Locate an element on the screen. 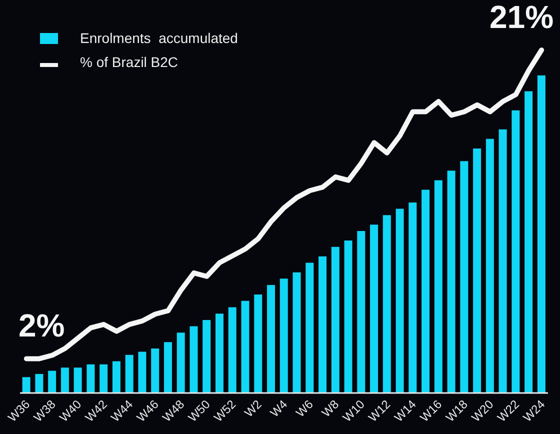 Image resolution: width=560 pixels, height=434 pixels. annotation: 21% is located at coordinates (522, 17).